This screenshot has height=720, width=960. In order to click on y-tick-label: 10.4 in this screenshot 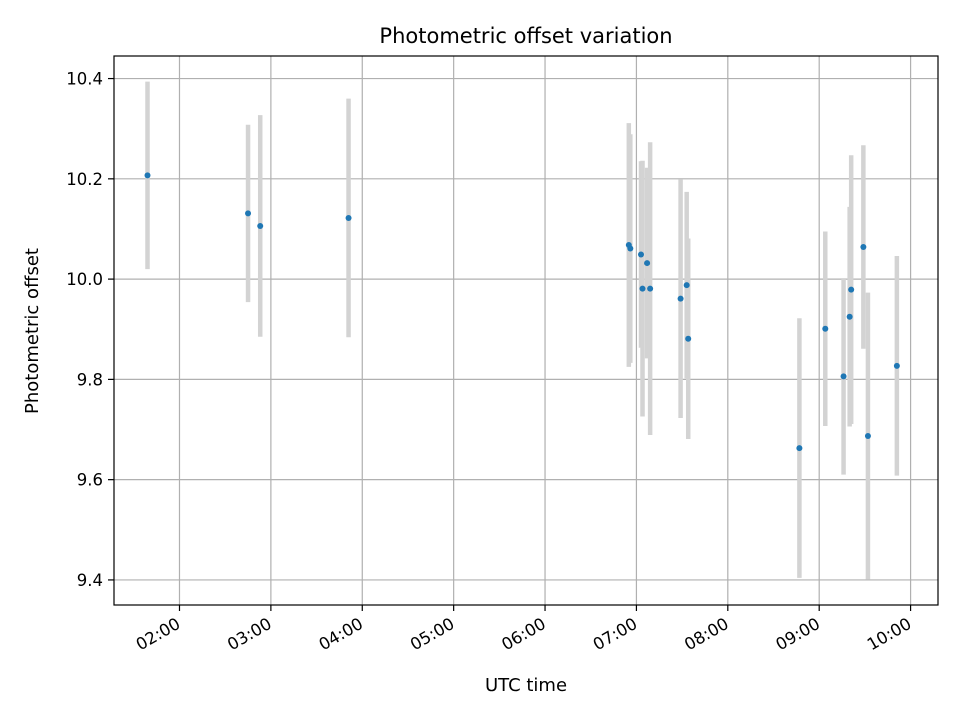, I will do `click(84, 79)`.